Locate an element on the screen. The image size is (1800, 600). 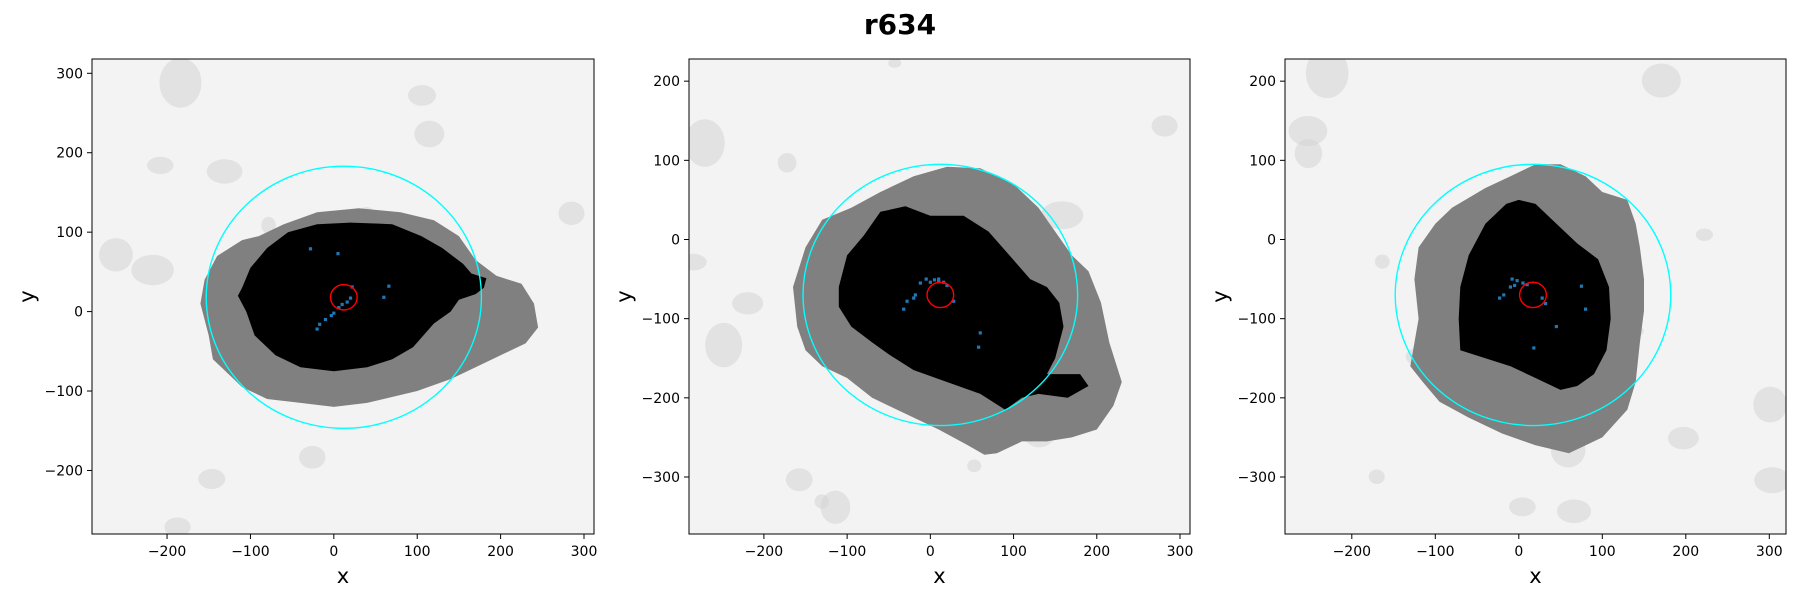
inner-circle is located at coordinates (1533, 295).